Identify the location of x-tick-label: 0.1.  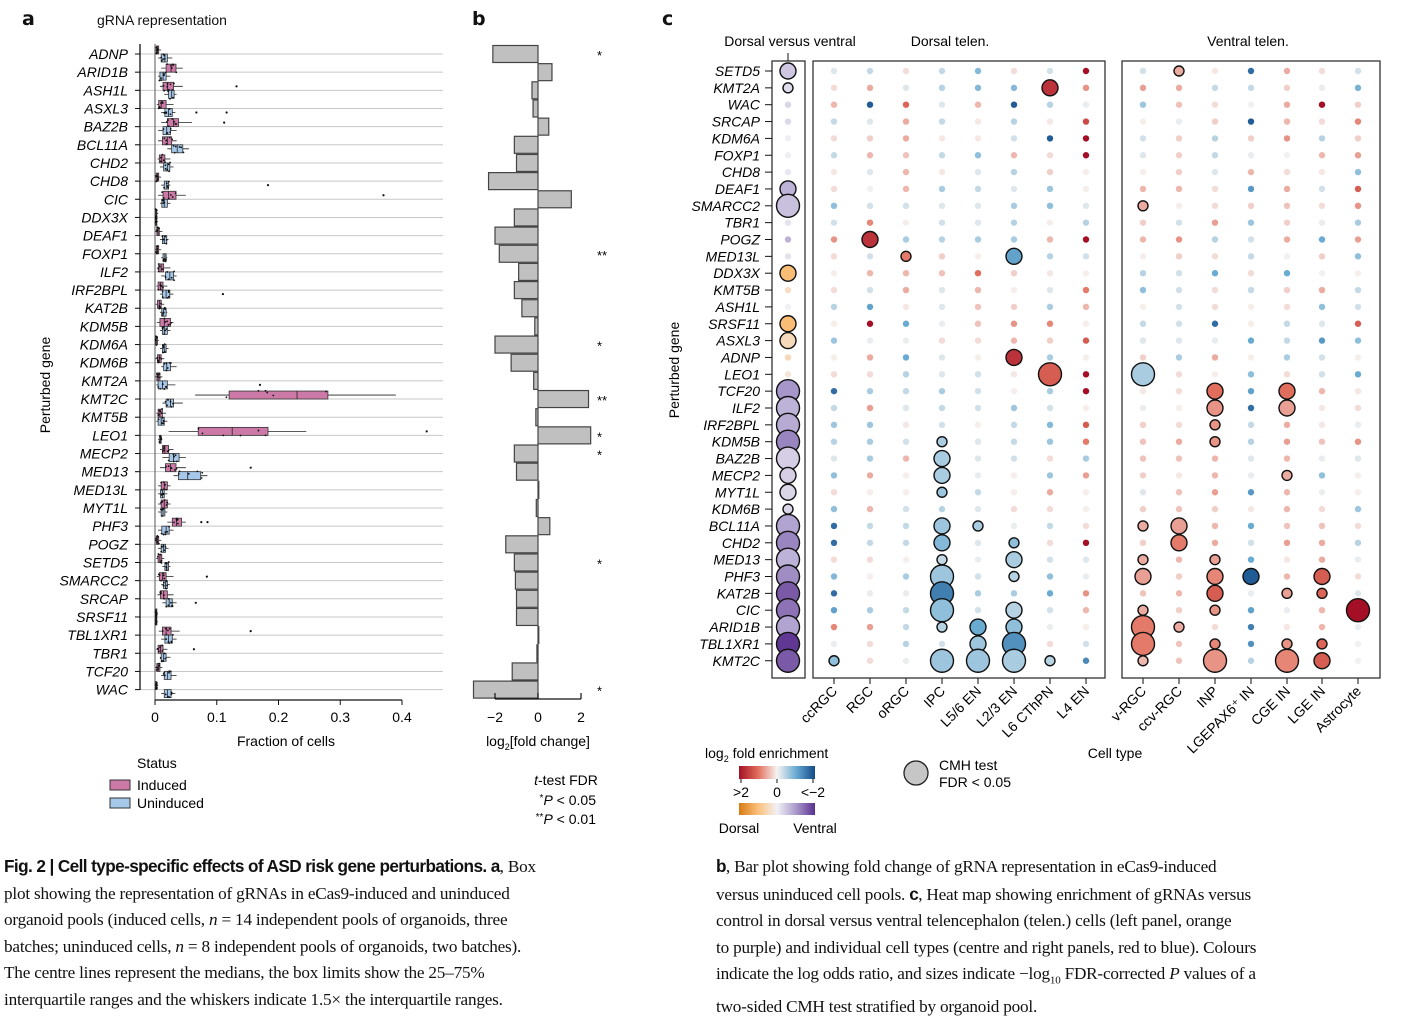
(217, 717).